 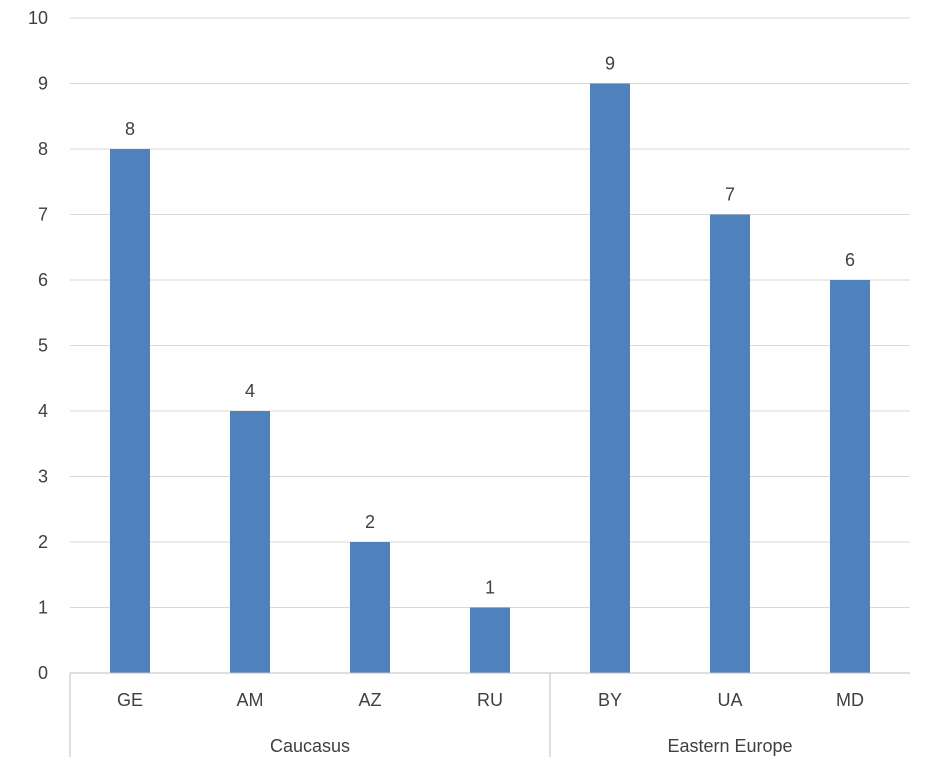 What do you see at coordinates (43, 411) in the screenshot?
I see `y-tick-label: 4` at bounding box center [43, 411].